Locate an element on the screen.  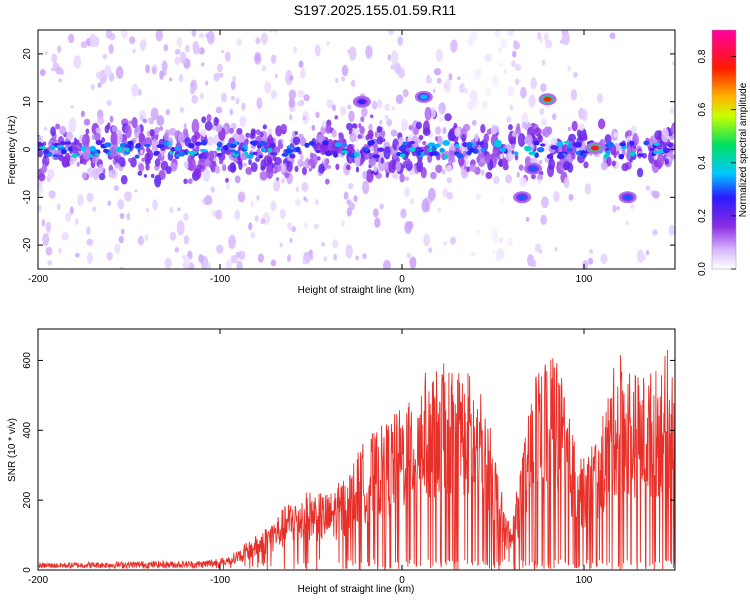
colorbar-tick-label: 0.6 is located at coordinates (702, 109).